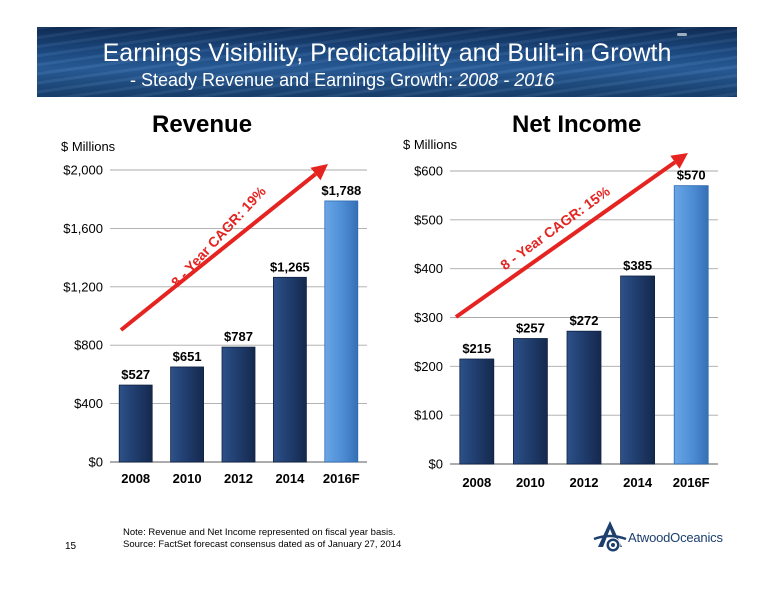  Describe the element at coordinates (202, 124) in the screenshot. I see `revenue-chart-title: Revenue` at that location.